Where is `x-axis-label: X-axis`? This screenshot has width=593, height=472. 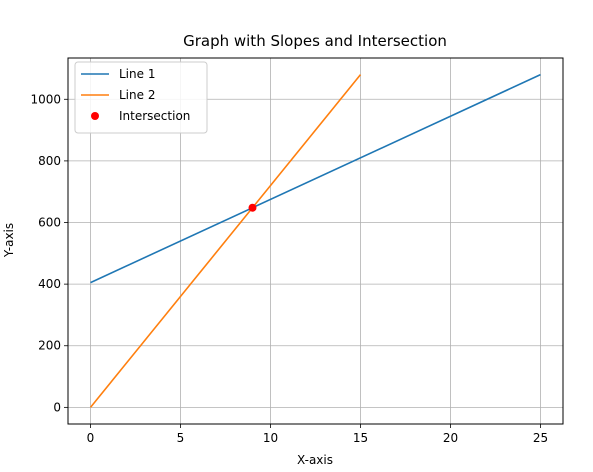 x-axis-label: X-axis is located at coordinates (315, 460).